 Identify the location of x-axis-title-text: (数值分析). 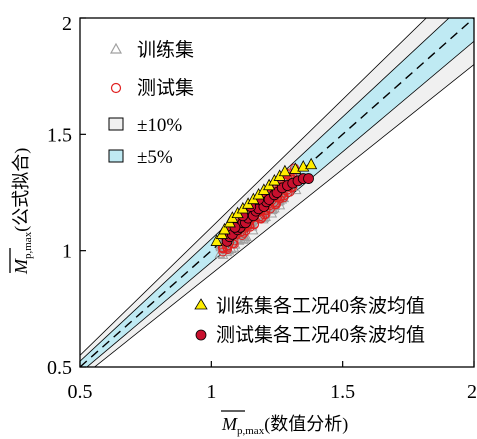
(306, 424).